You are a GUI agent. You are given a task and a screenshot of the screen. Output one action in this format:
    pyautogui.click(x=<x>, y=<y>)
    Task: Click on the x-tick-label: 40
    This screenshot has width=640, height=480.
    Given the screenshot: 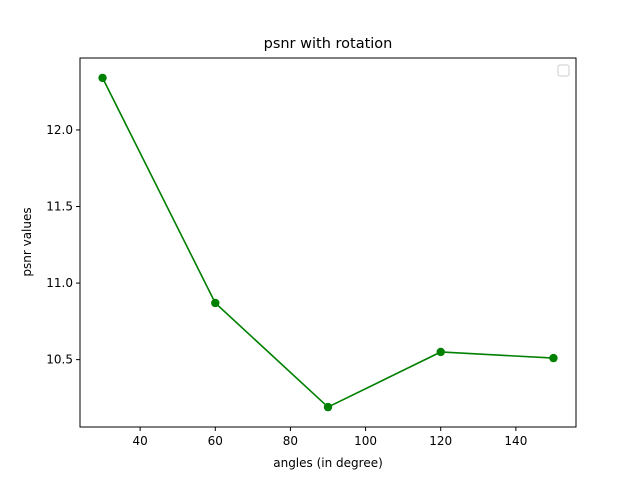 What is the action you would take?
    pyautogui.click(x=139, y=441)
    